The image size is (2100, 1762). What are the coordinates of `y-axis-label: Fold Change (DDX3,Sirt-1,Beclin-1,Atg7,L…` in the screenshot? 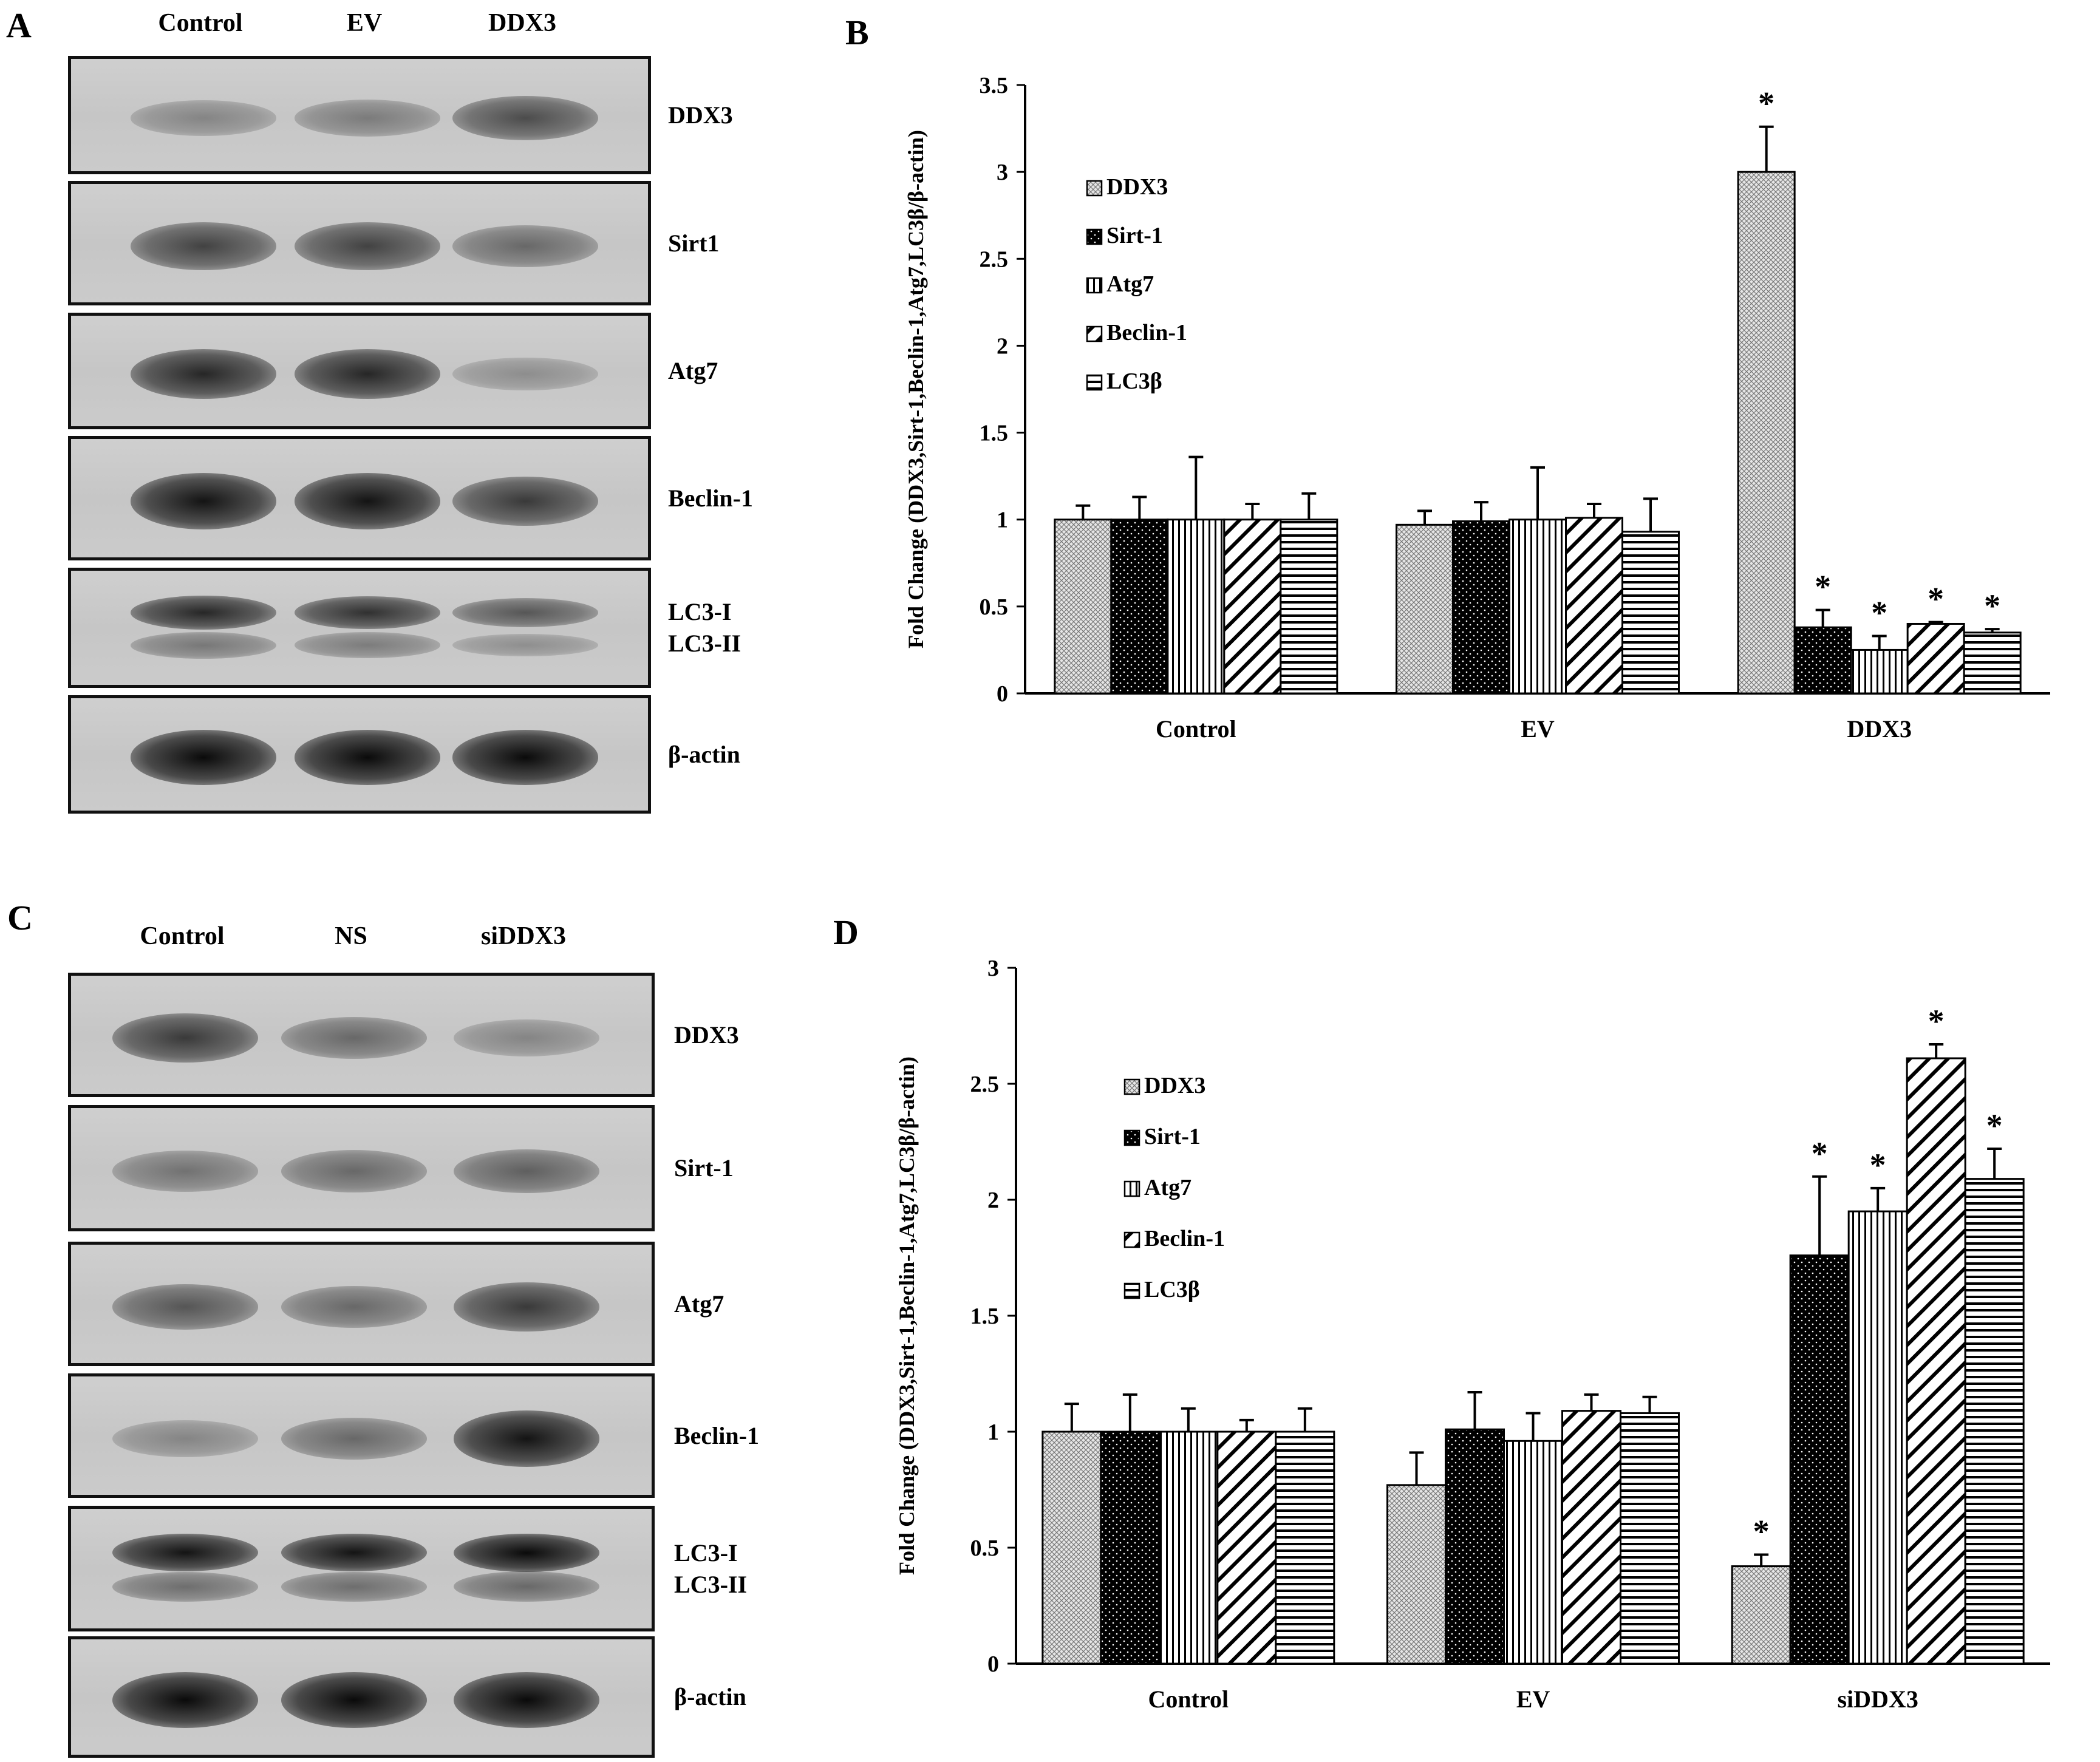 It's located at (907, 1315).